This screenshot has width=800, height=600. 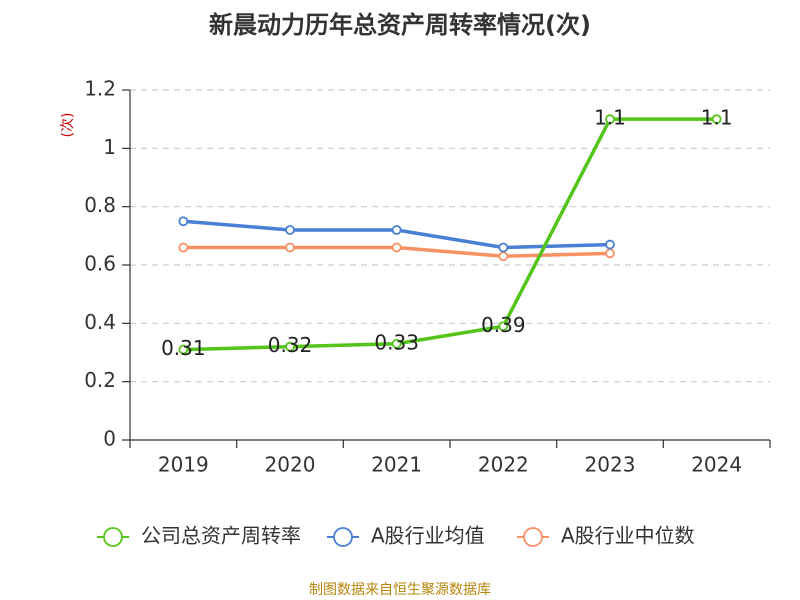 What do you see at coordinates (100, 264) in the screenshot?
I see `y-tick-label: 0.6` at bounding box center [100, 264].